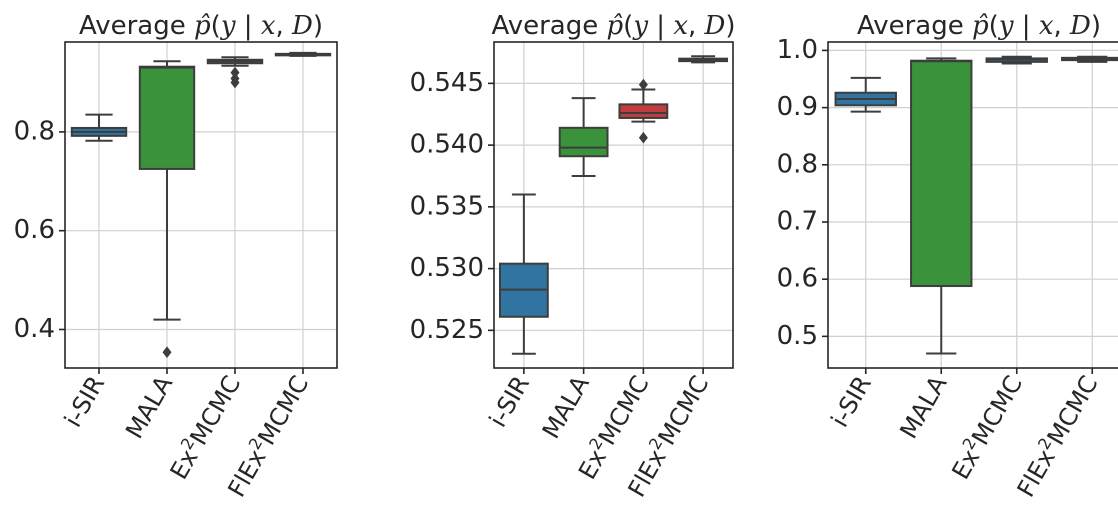  Describe the element at coordinates (447, 268) in the screenshot. I see `y-tick-label: 0.530` at that location.